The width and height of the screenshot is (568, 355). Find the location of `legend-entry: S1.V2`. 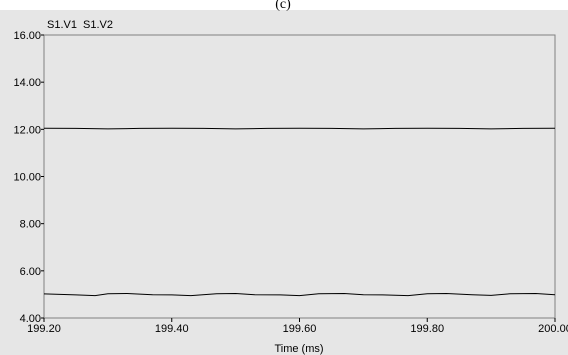

legend-entry: S1.V2 is located at coordinates (98, 25).